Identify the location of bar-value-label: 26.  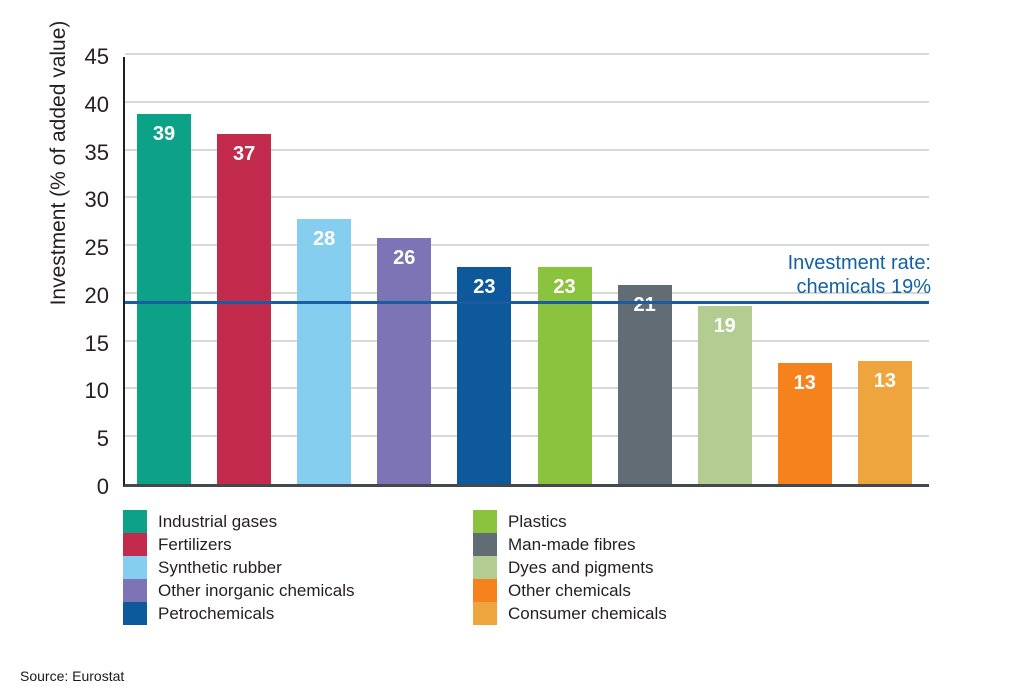
(404, 258).